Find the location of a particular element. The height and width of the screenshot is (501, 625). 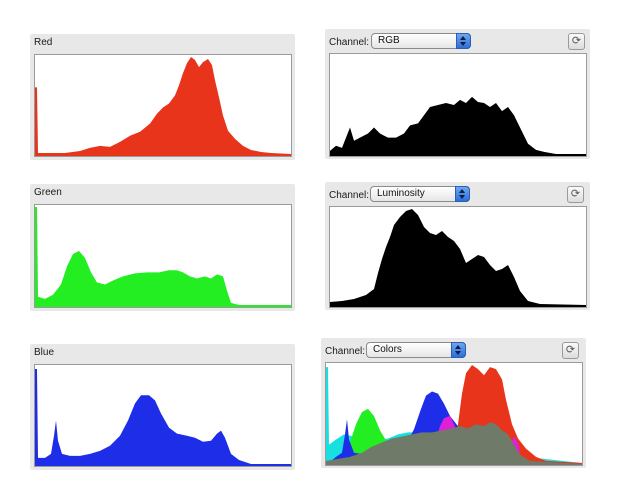

blue-histogram-graph is located at coordinates (163, 415).